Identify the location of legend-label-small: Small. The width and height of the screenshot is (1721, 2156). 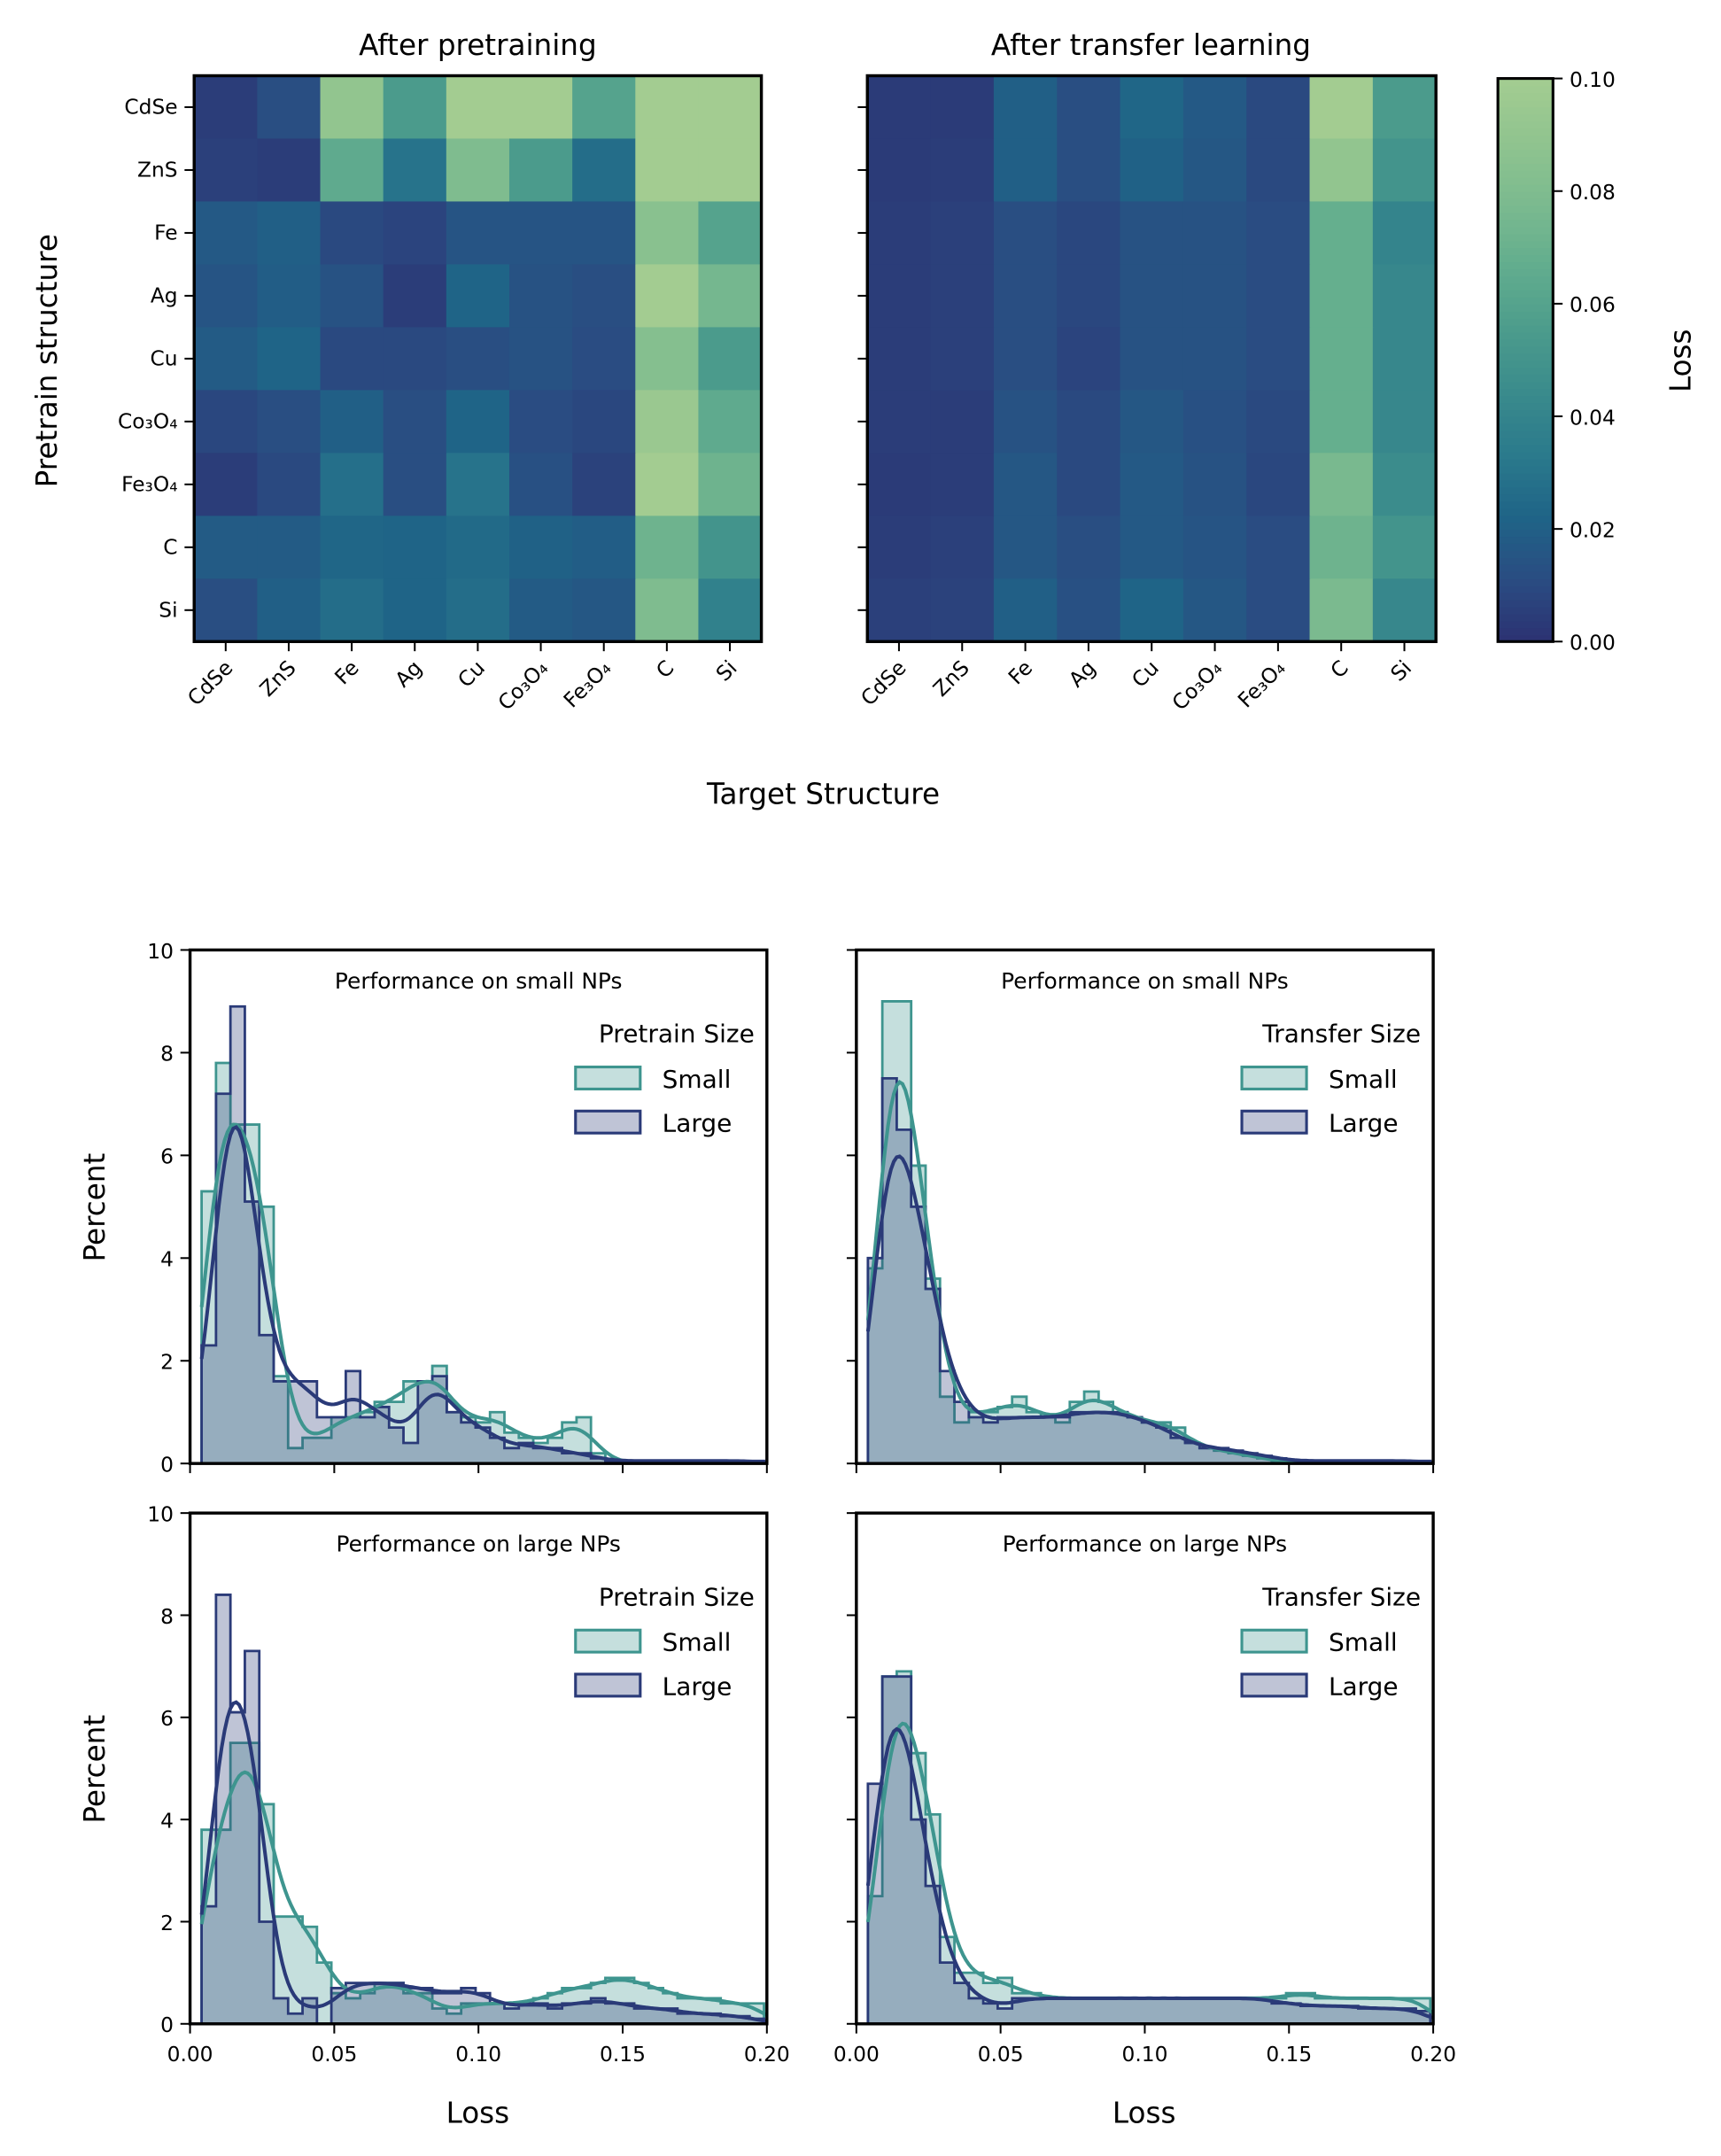
(1364, 1079).